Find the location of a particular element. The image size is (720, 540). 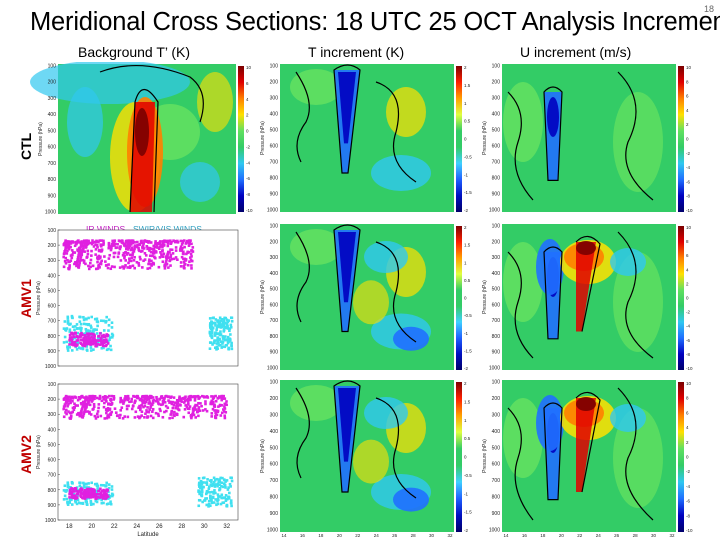

ctl-u-pressure-tick: 700 is located at coordinates (496, 163).